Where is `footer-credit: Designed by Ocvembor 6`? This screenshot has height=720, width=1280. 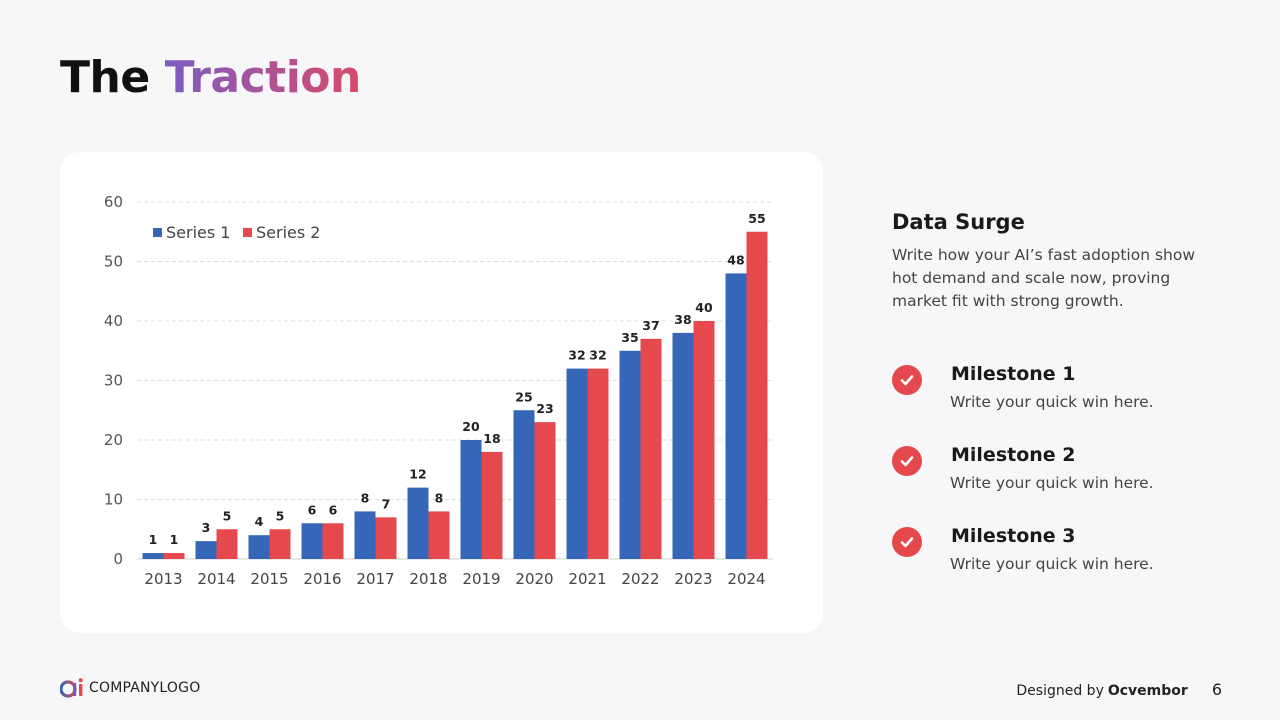
footer-credit: Designed by Ocvembor 6 is located at coordinates (1119, 689).